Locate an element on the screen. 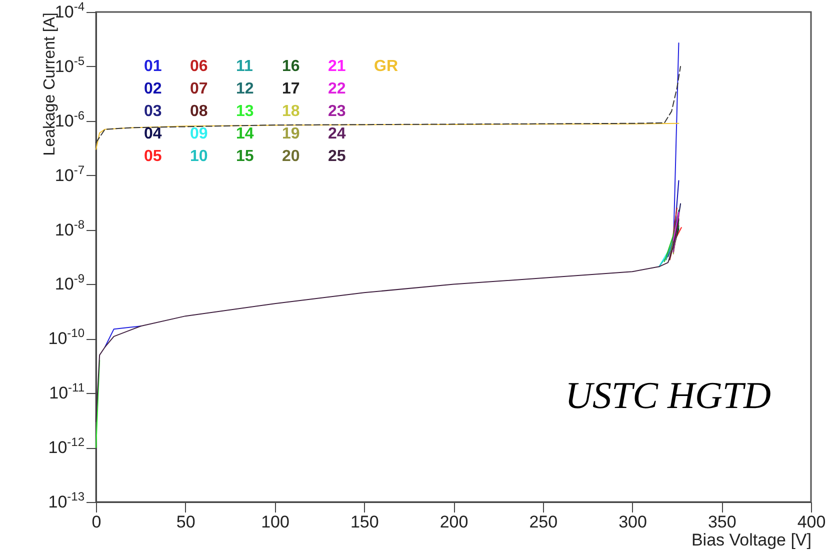 The image size is (840, 552). annotation: USTC HGTD is located at coordinates (668, 396).